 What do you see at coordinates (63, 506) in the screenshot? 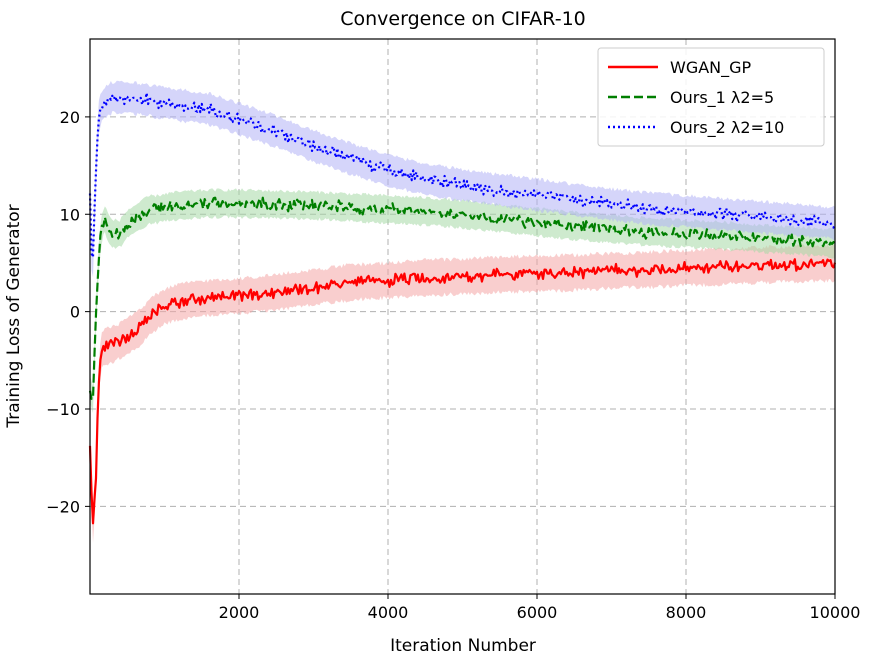
I see `y-tick-label: −20` at bounding box center [63, 506].